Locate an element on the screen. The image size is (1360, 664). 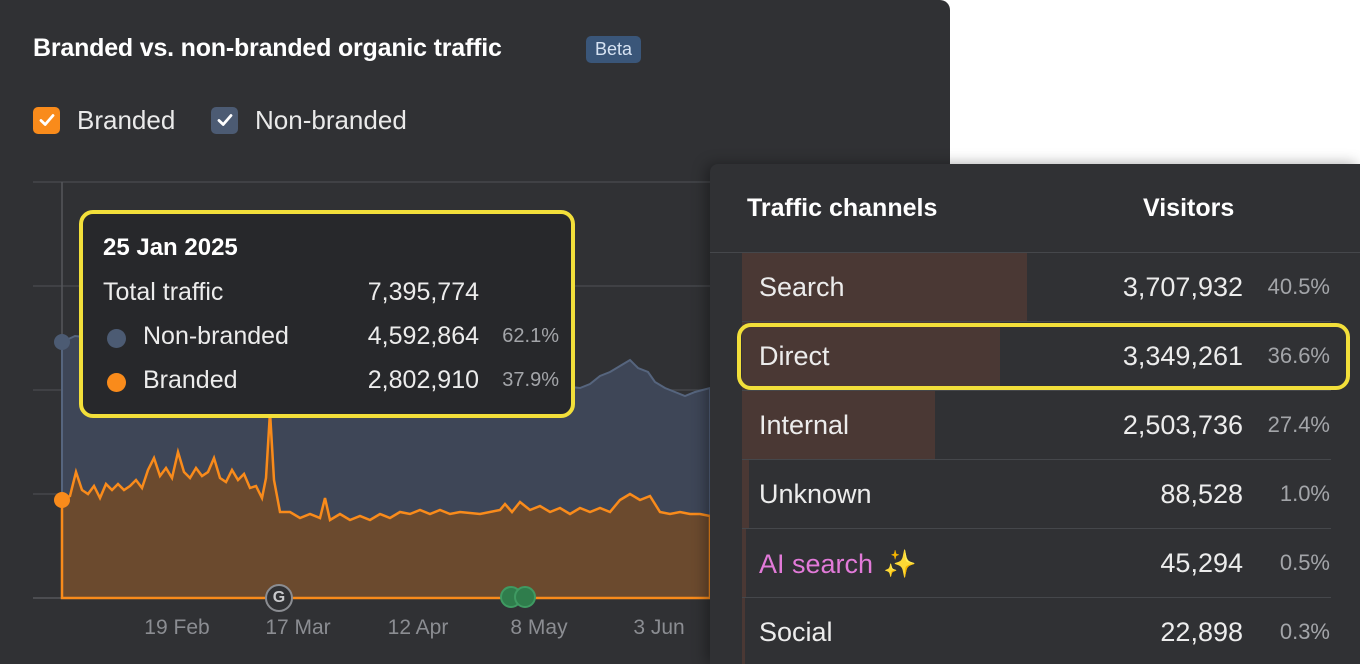
chart-title: Branded vs. non-branded organic traffic is located at coordinates (267, 48).